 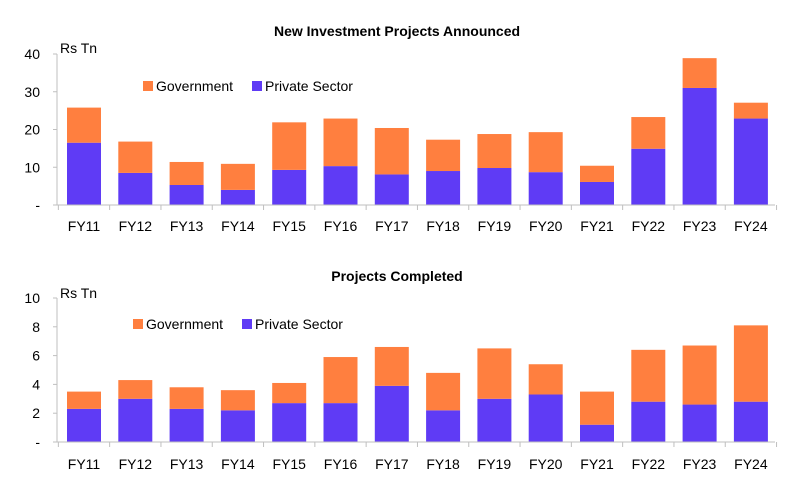 I want to click on x-category-label: FY20, so click(x=546, y=226).